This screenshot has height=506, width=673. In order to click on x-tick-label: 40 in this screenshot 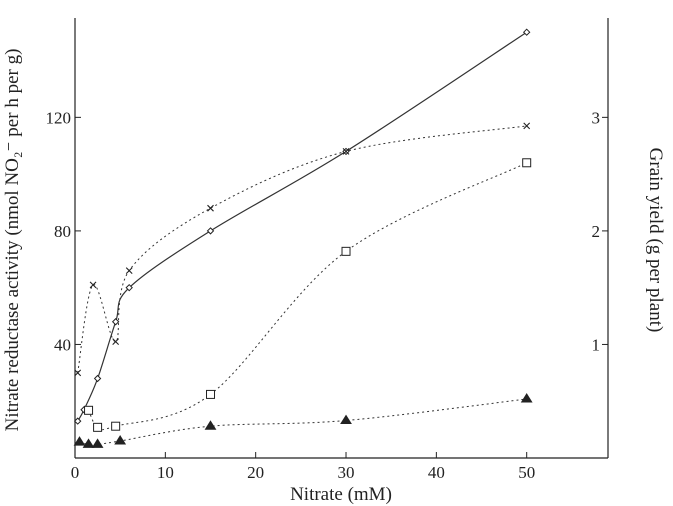, I will do `click(436, 472)`.